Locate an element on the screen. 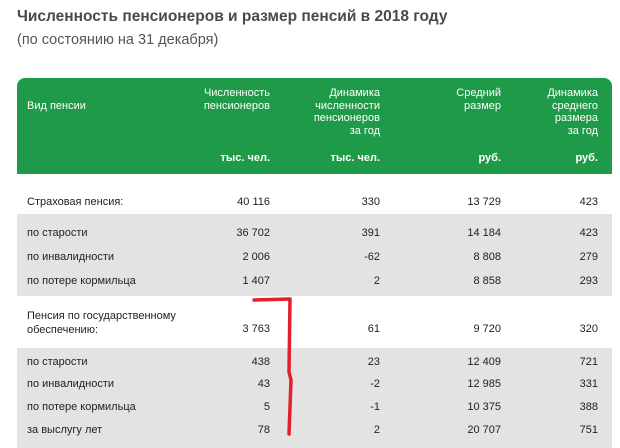 The image size is (620, 448). cell-average: 12 409 is located at coordinates (484, 362).